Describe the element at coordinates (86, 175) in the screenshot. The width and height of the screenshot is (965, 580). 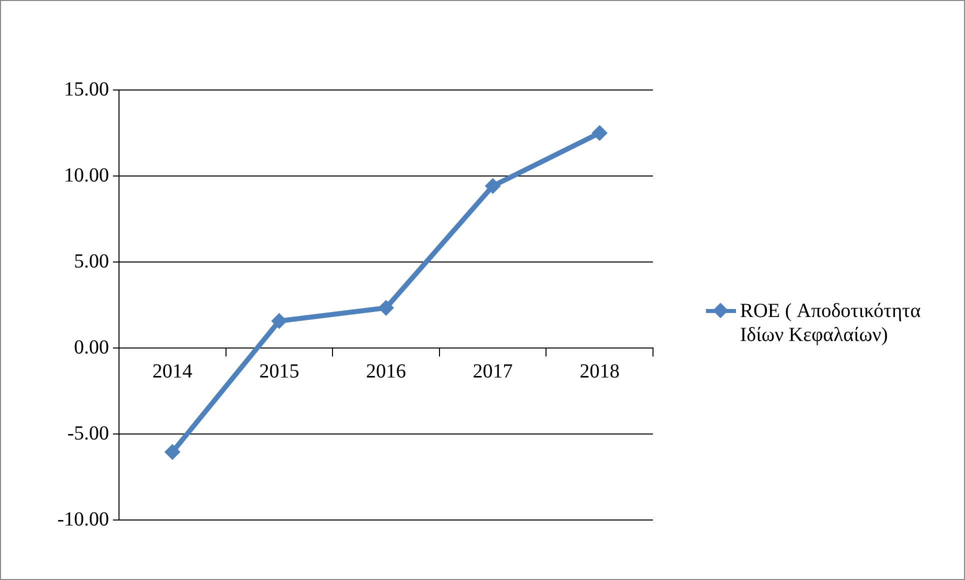
I see `y-tick-label: 10.00` at that location.